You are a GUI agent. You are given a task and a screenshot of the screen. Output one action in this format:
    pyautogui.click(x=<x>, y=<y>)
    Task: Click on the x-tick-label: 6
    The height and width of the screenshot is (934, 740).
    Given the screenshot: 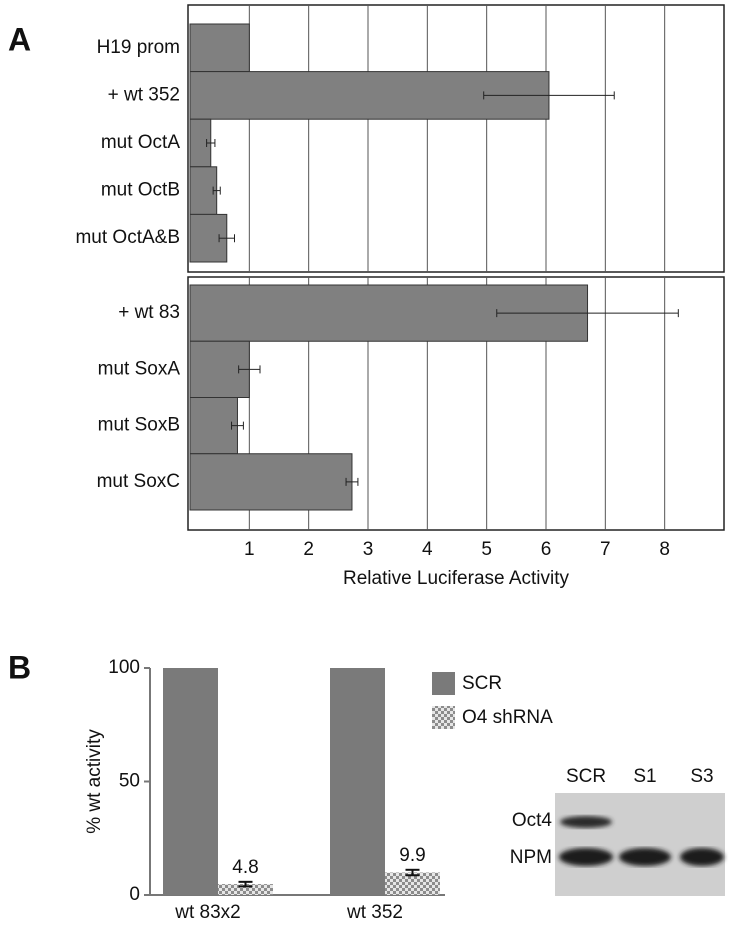 What is the action you would take?
    pyautogui.click(x=546, y=549)
    